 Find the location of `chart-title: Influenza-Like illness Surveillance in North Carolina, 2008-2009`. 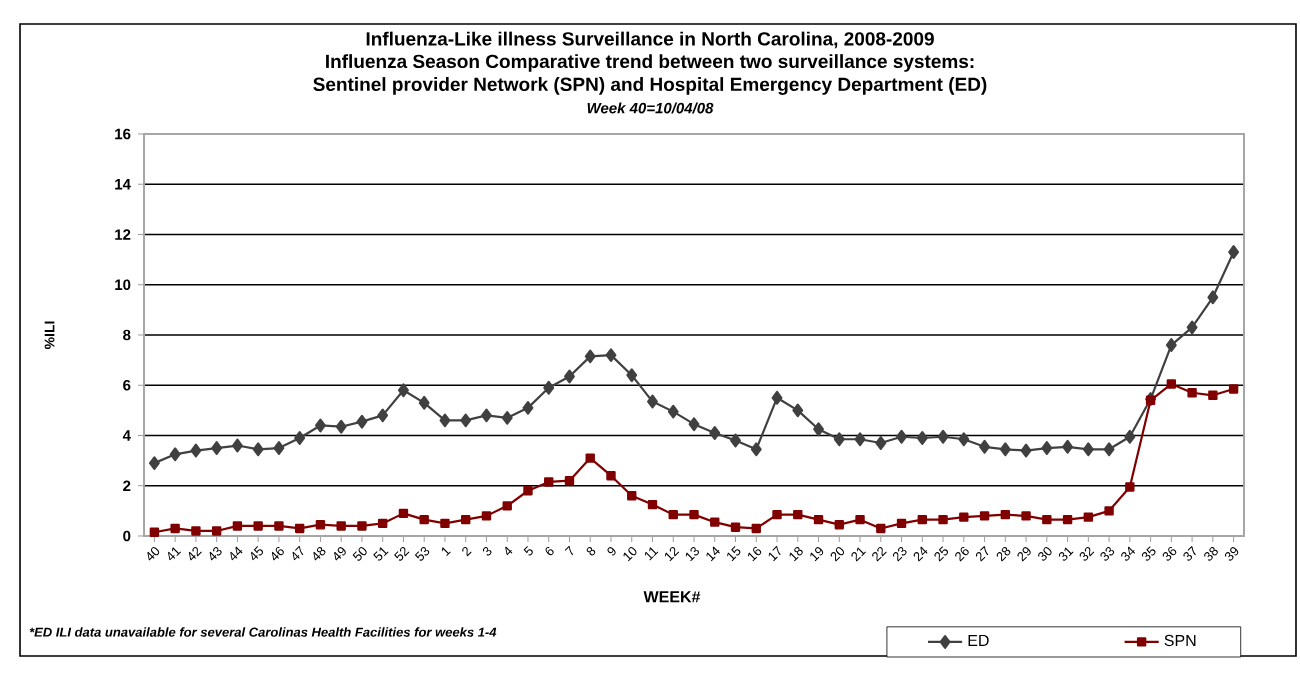

chart-title: Influenza-Like illness Surveillance in North Carolina, 2008-2009 is located at coordinates (650, 40).